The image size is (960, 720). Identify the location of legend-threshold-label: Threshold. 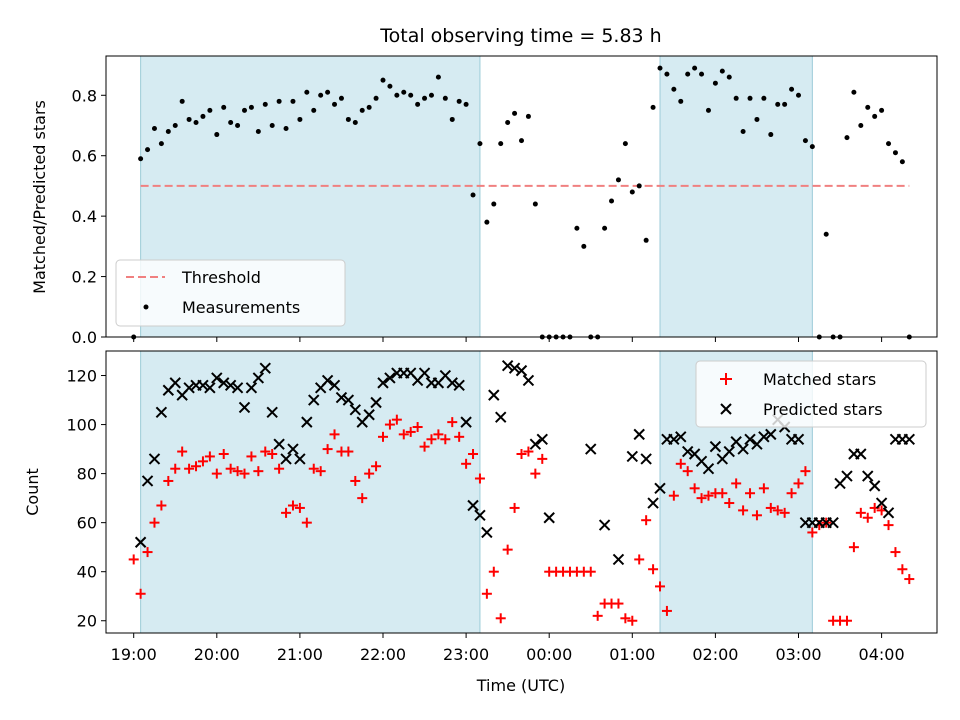
(221, 277).